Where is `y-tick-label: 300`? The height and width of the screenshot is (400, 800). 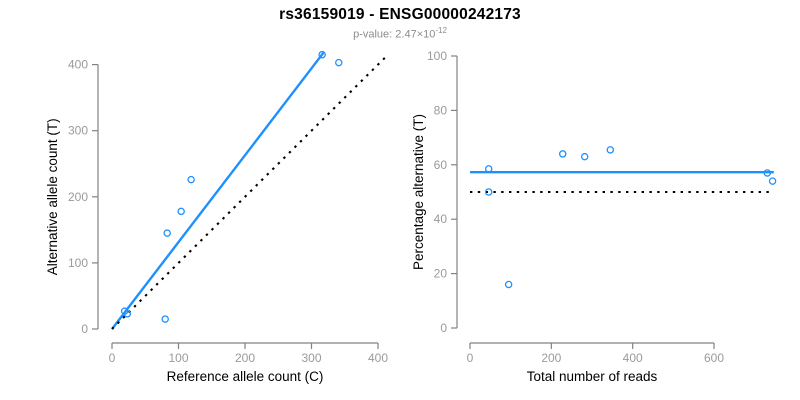 y-tick-label: 300 is located at coordinates (78, 131).